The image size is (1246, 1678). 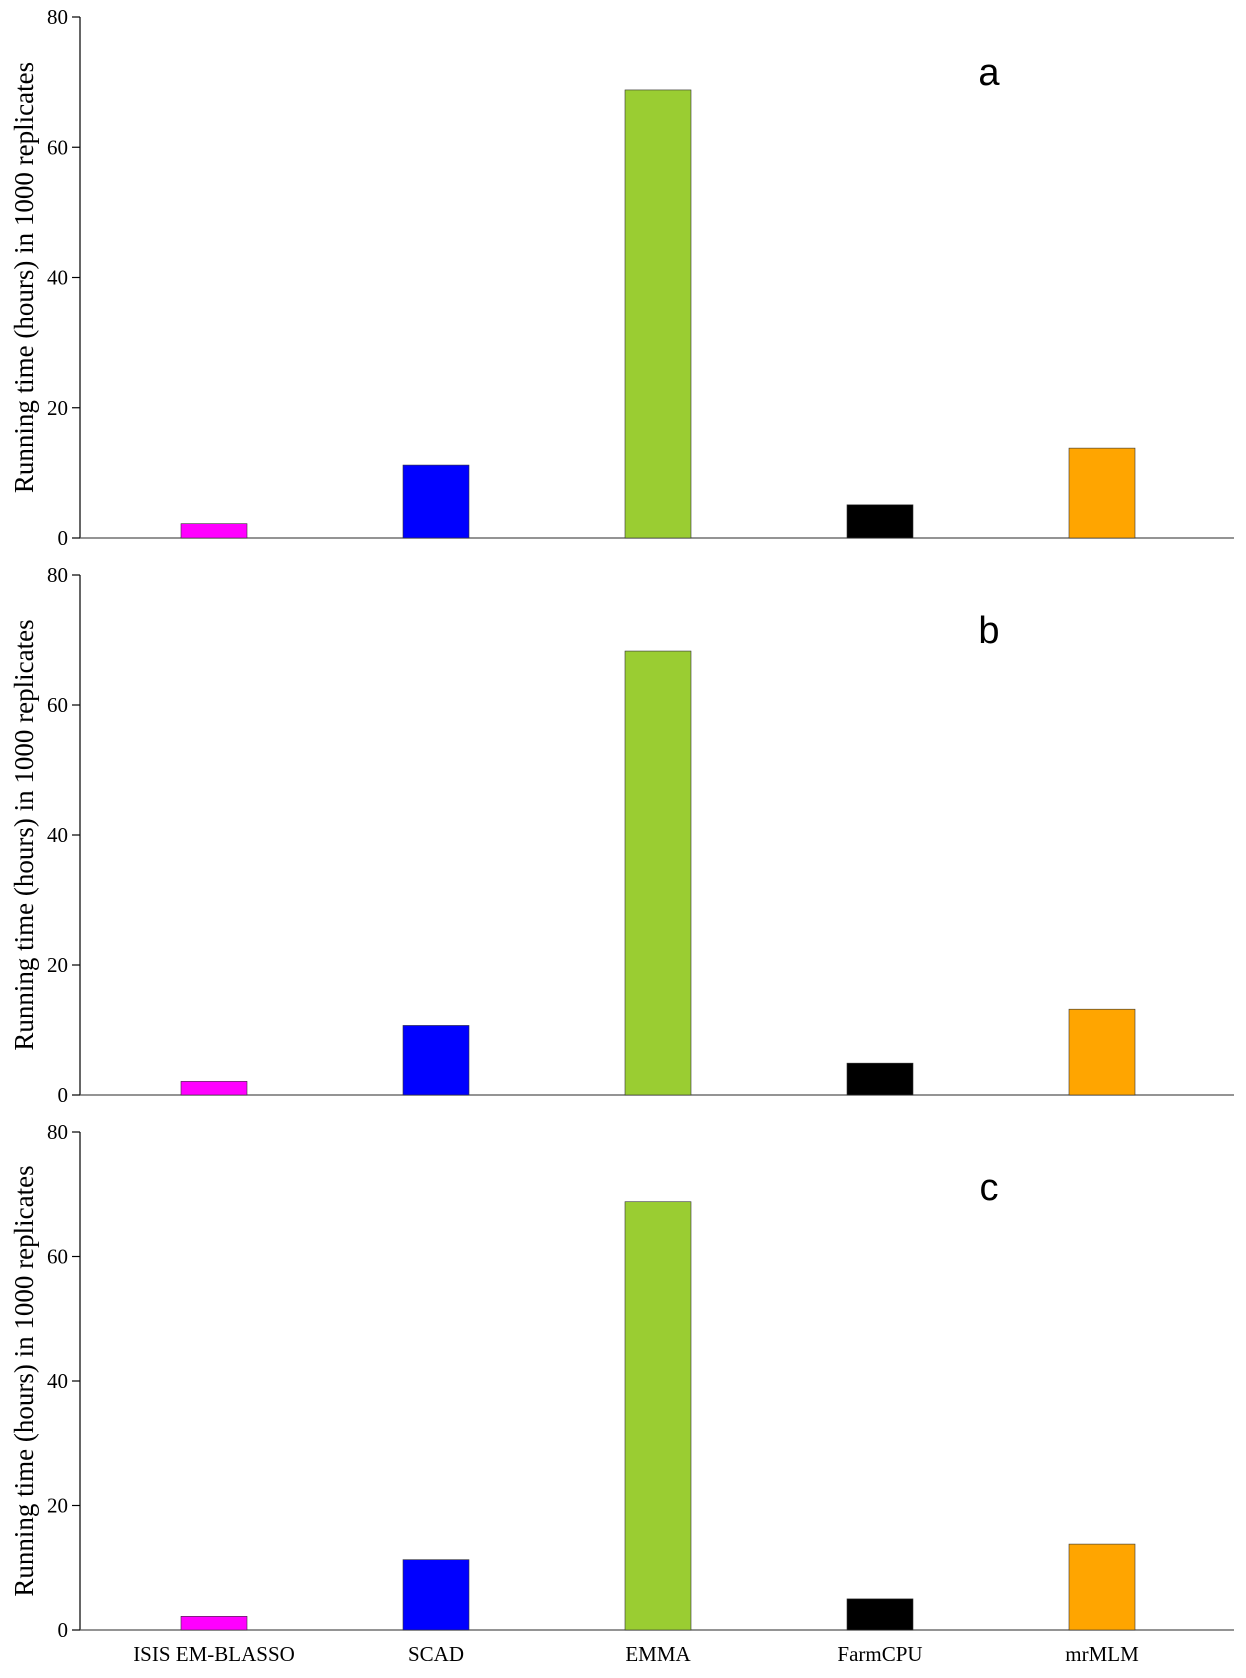 What do you see at coordinates (879, 1654) in the screenshot?
I see `x-category-label: FarmCPU` at bounding box center [879, 1654].